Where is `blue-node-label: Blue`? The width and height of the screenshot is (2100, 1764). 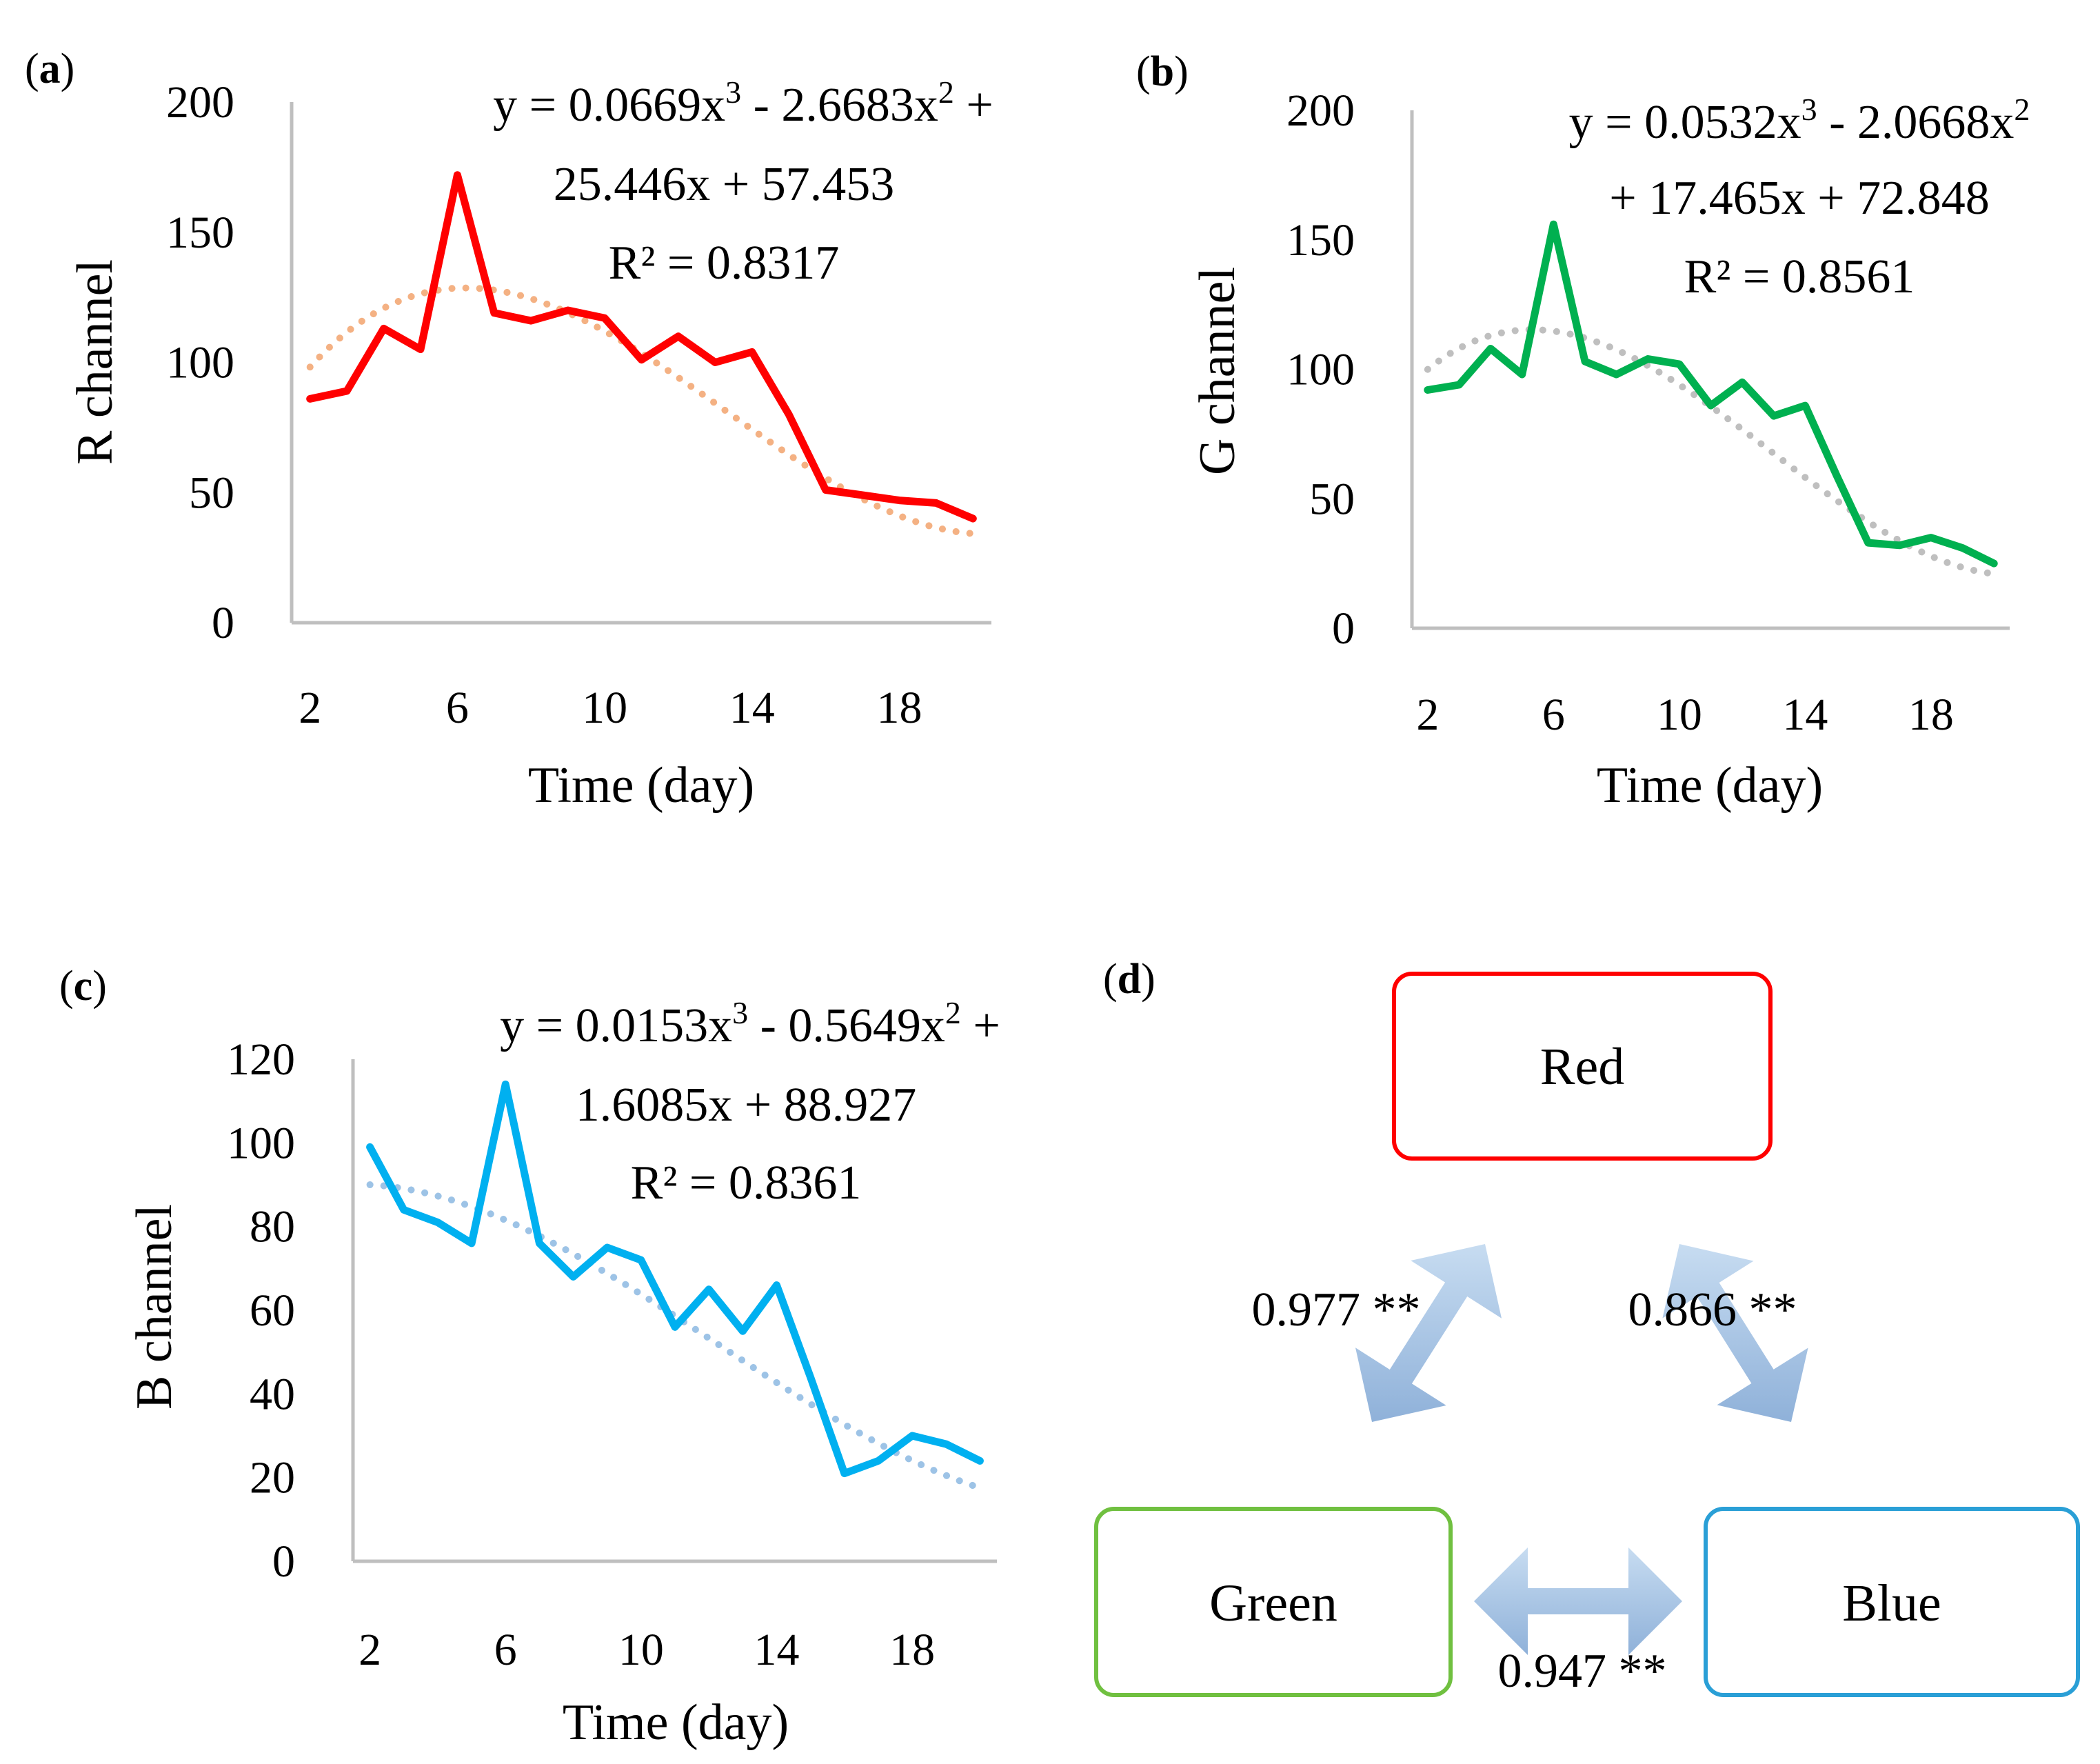
blue-node-label: Blue is located at coordinates (1891, 1603).